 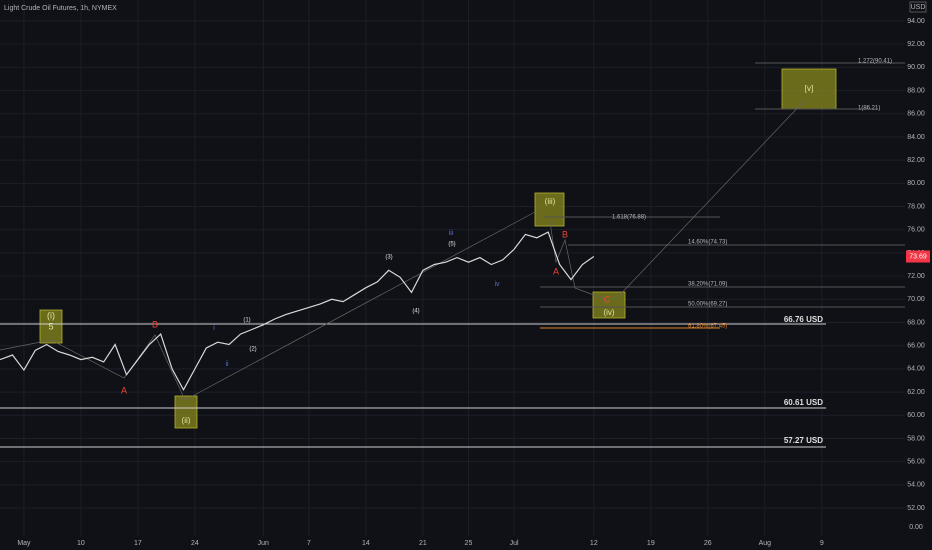 What do you see at coordinates (93, 367) in the screenshot?
I see `wave-path` at bounding box center [93, 367].